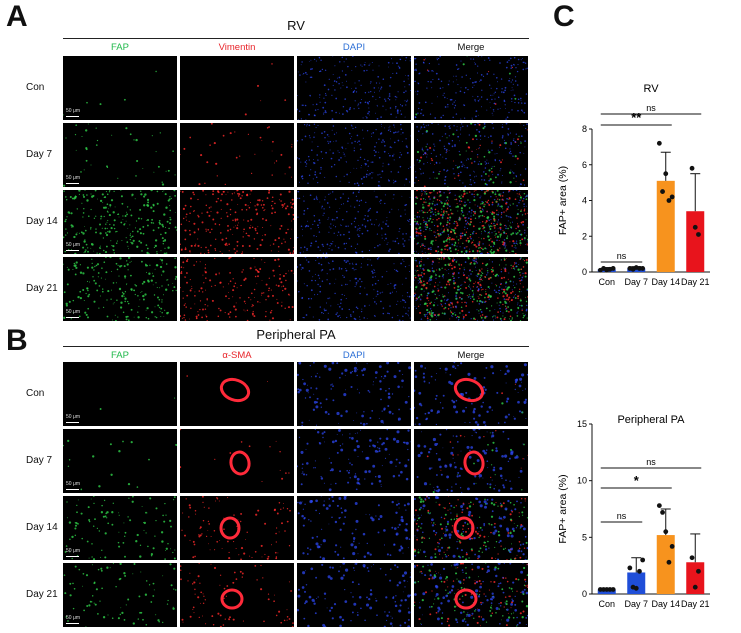 The height and width of the screenshot is (633, 741). What do you see at coordinates (354, 289) in the screenshot?
I see `a-micrograph-r3-c2` at bounding box center [354, 289].